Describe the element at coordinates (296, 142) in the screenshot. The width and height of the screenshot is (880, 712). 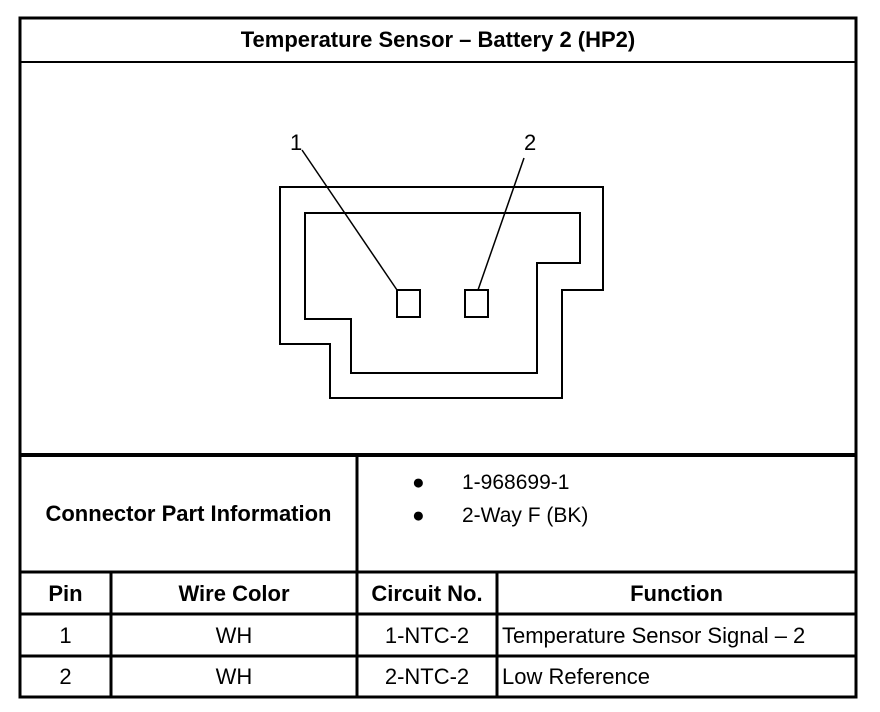
I see `pin-1-label: 1` at that location.